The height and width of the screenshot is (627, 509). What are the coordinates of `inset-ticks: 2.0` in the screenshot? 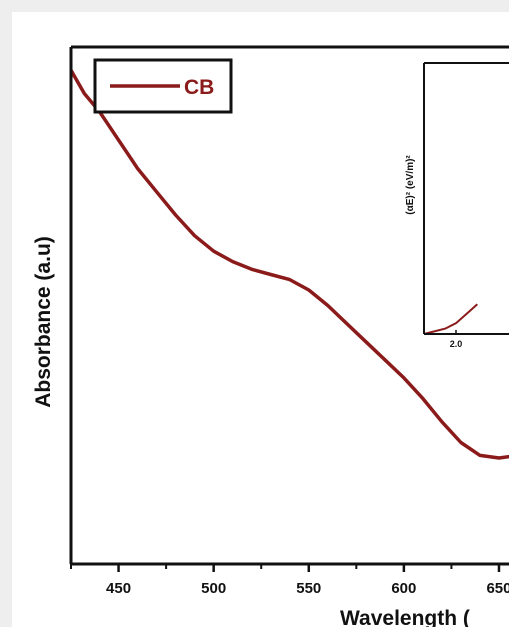 It's located at (456, 339).